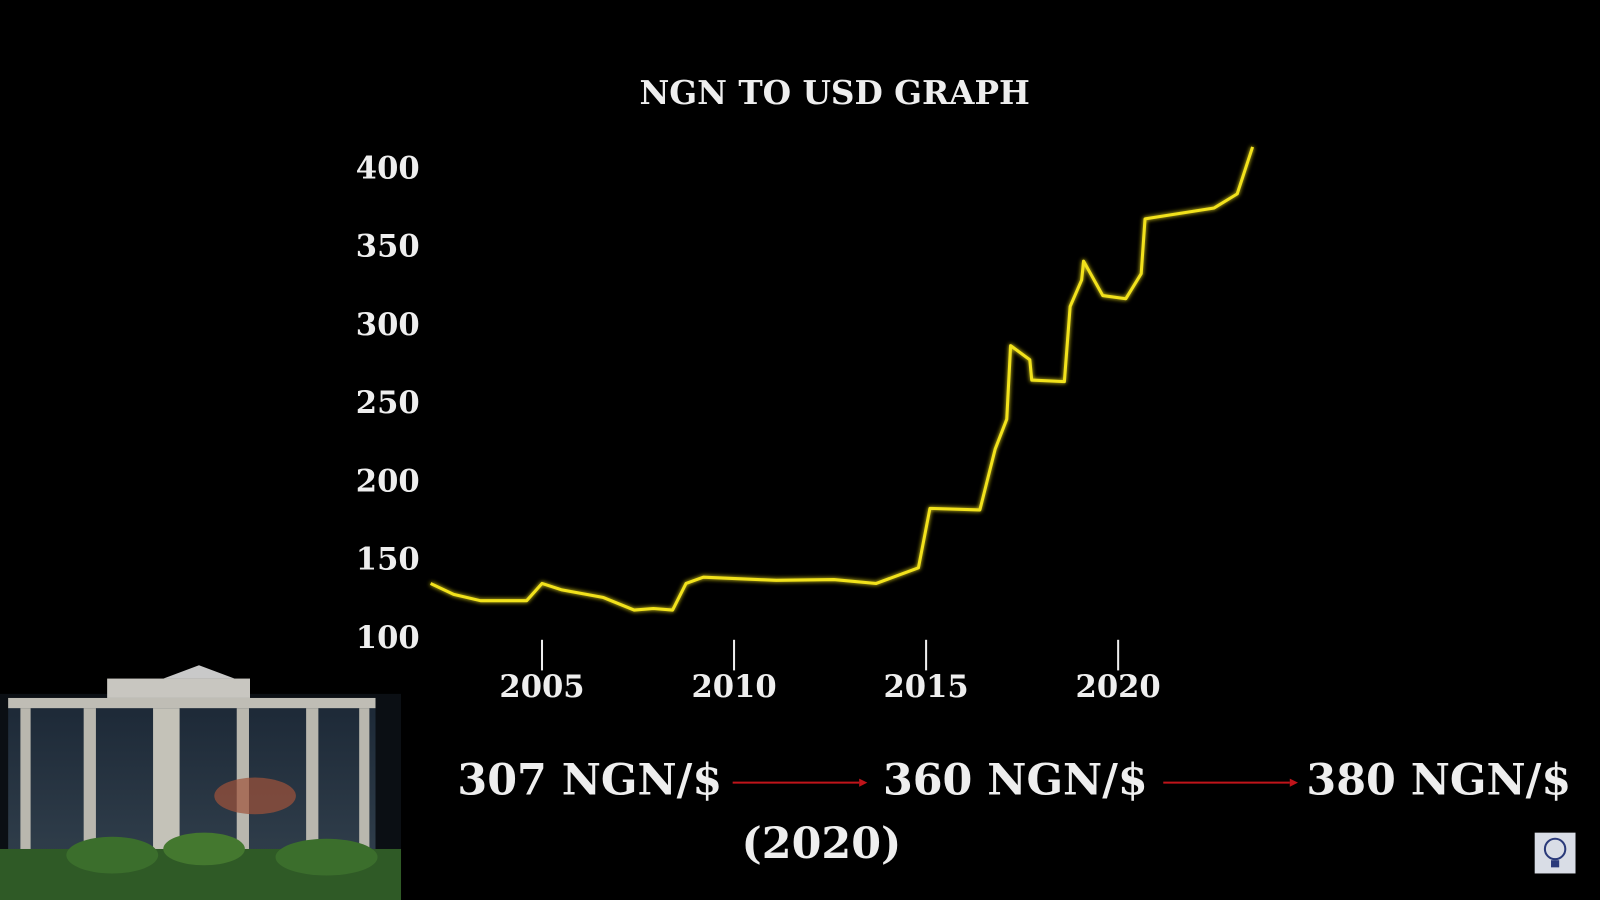  I want to click on y-tick-label: 100, so click(388, 638).